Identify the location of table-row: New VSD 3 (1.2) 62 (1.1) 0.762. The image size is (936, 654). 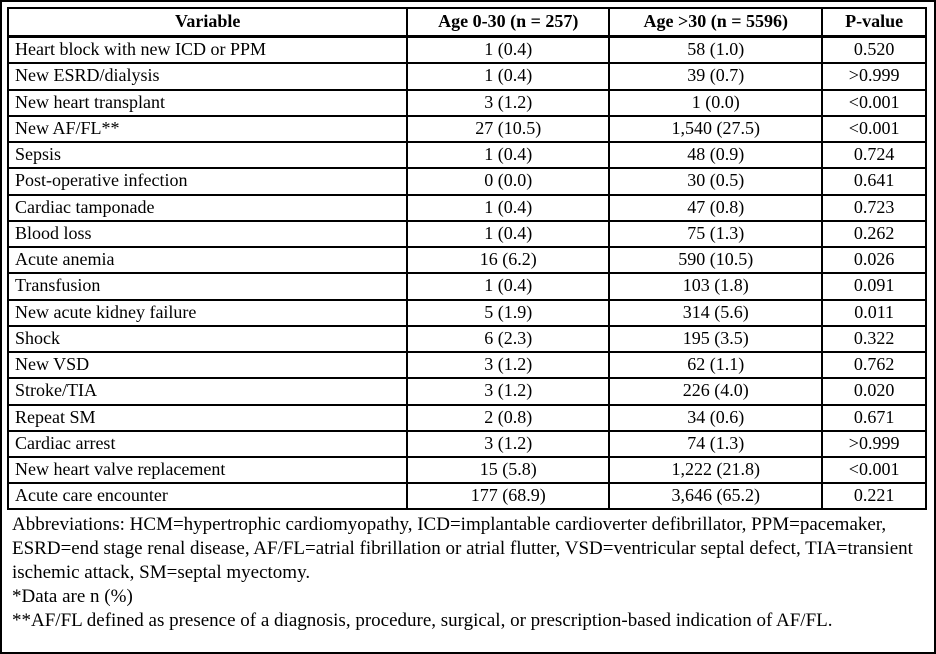
(466, 365).